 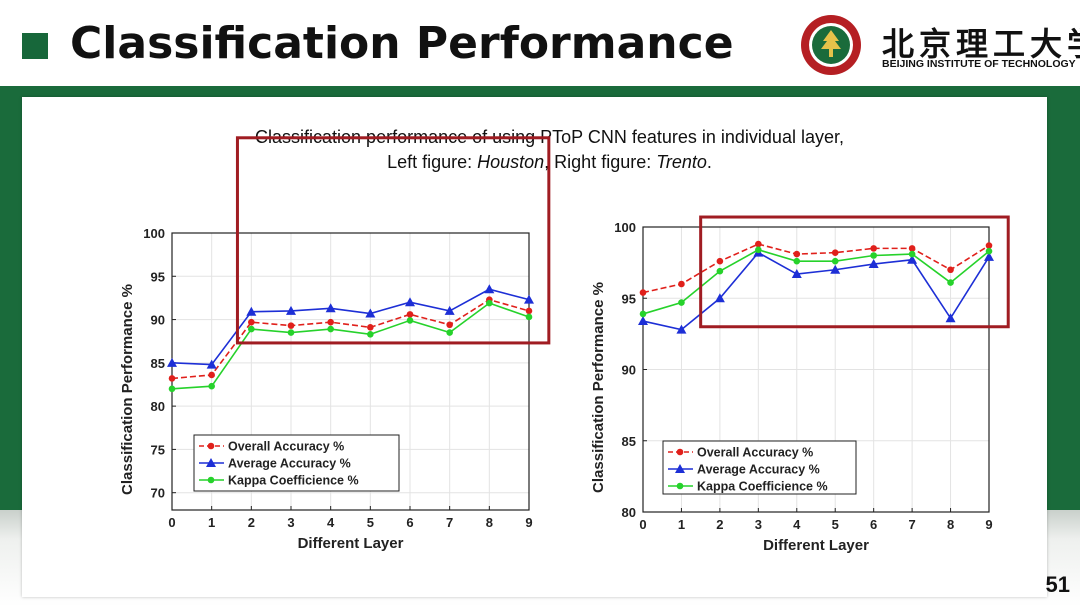 What do you see at coordinates (831, 45) in the screenshot?
I see `university-emblem-icon` at bounding box center [831, 45].